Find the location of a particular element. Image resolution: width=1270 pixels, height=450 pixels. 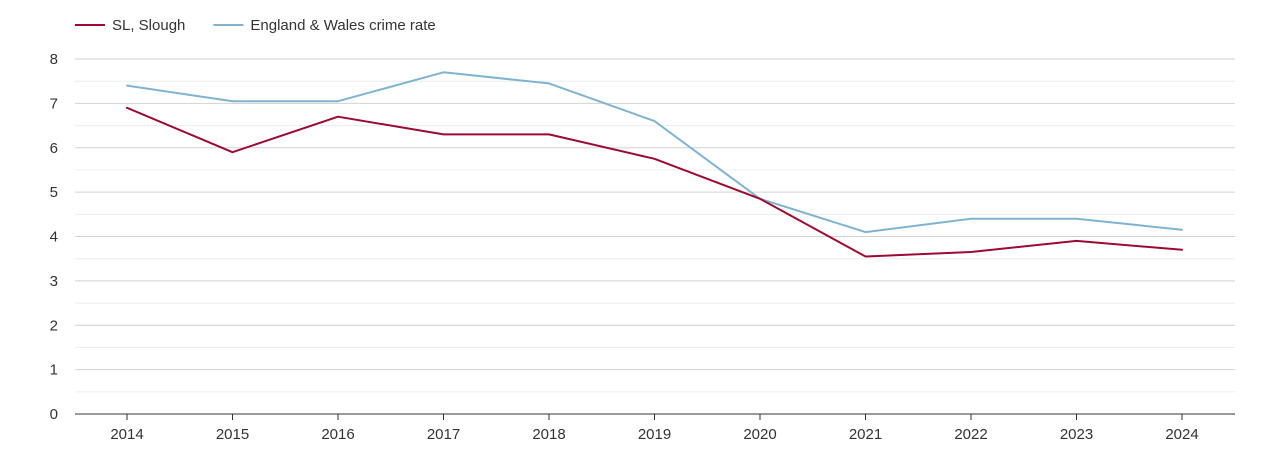

legend: SL, Slough England & Wales crime rate is located at coordinates (255, 25).